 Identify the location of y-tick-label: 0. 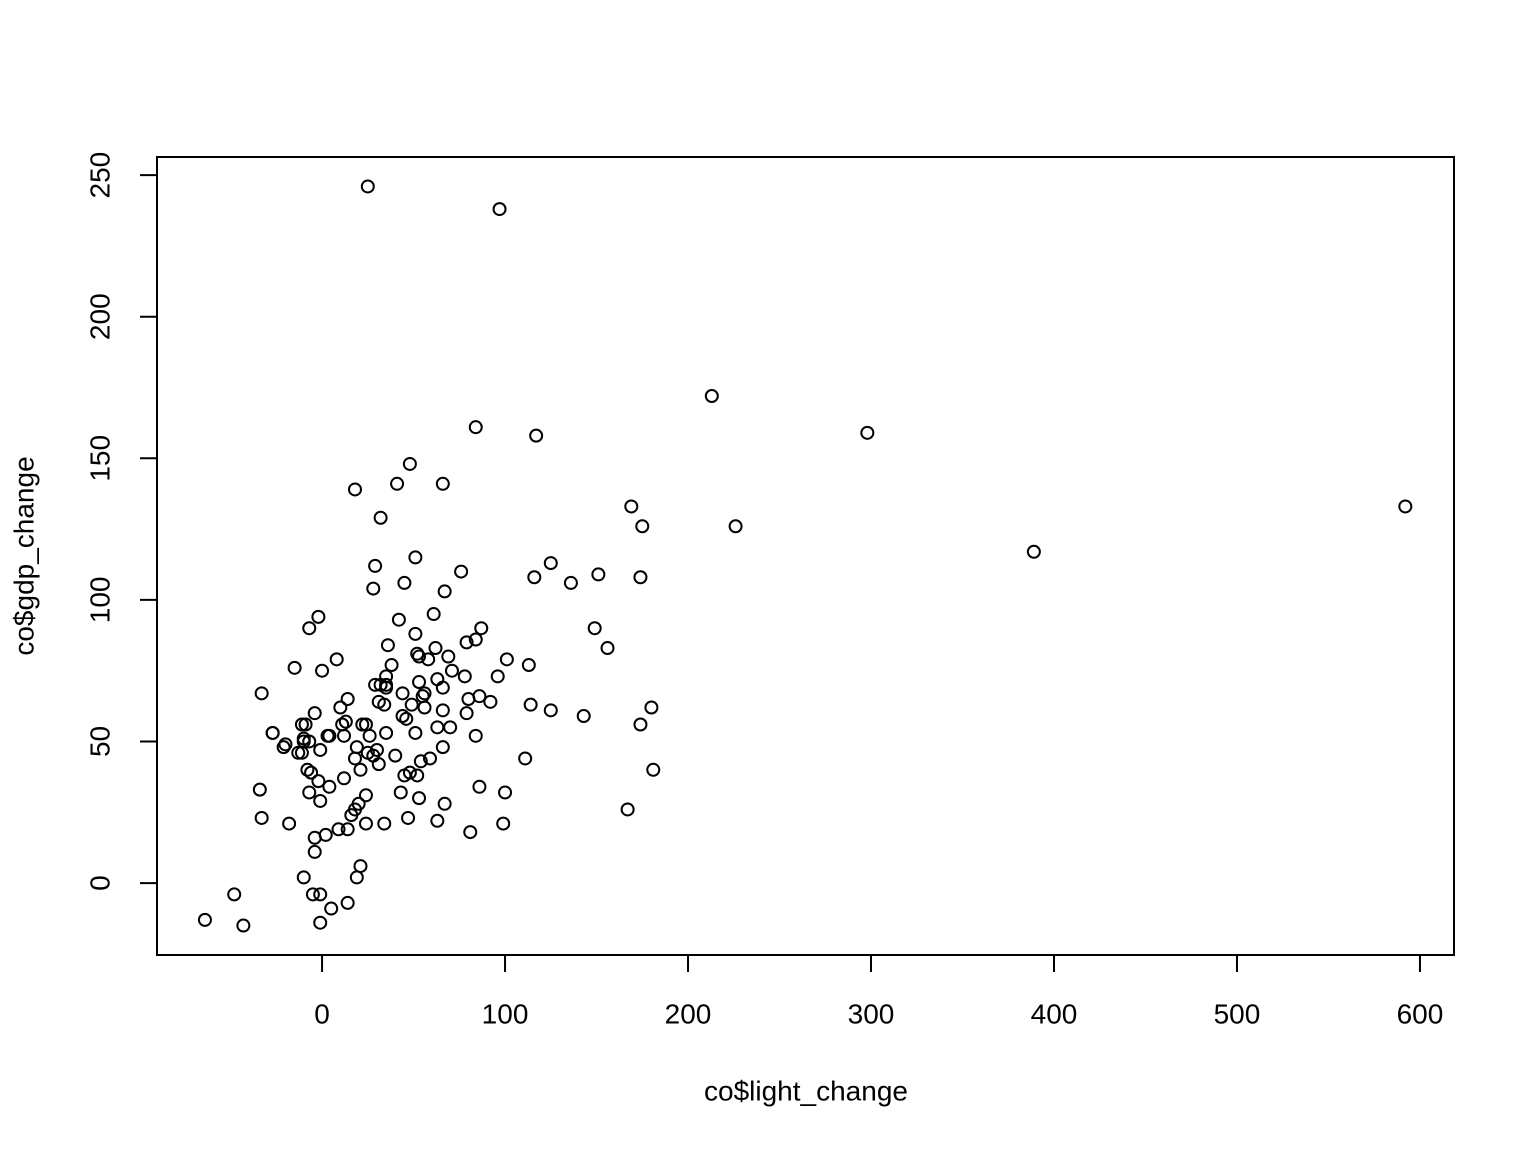
(99, 883).